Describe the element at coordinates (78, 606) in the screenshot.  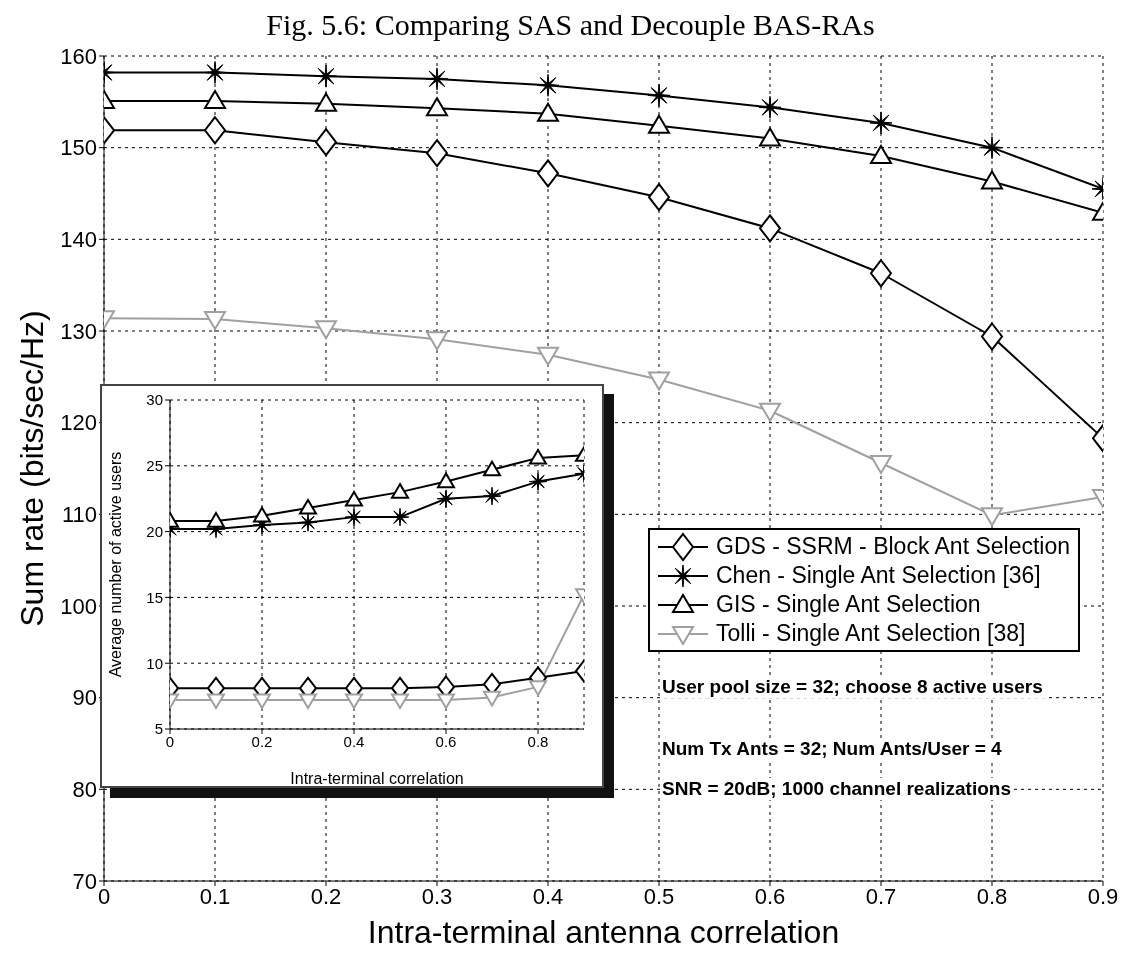
I see `y-tick-label: 100` at that location.